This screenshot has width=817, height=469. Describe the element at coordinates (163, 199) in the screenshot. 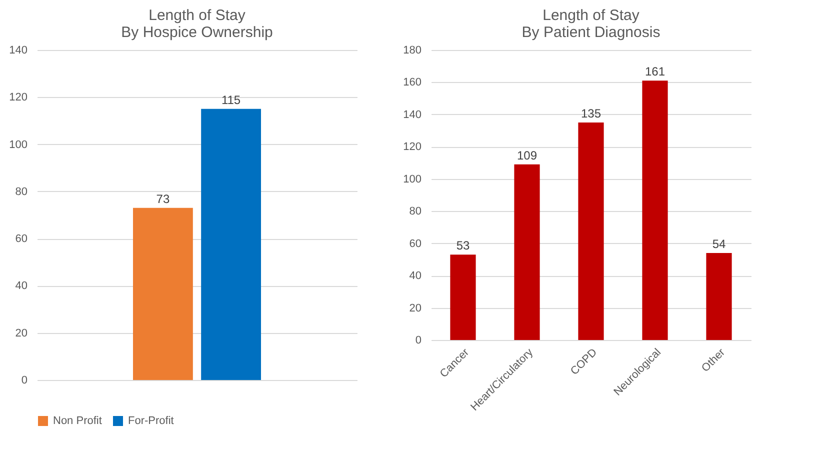

I see `data-label: 73` at that location.